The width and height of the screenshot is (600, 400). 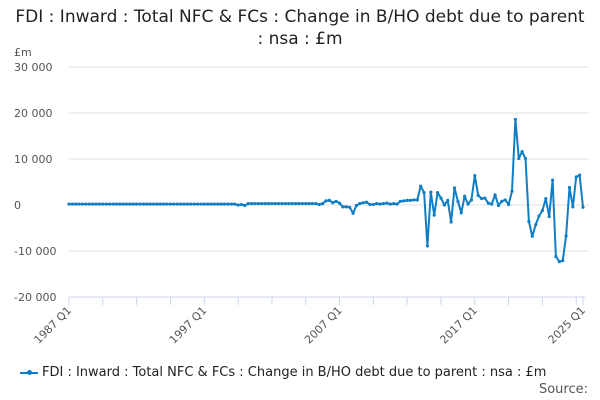 What do you see at coordinates (33, 113) in the screenshot?
I see `y-tick-label: 20 000` at bounding box center [33, 113].